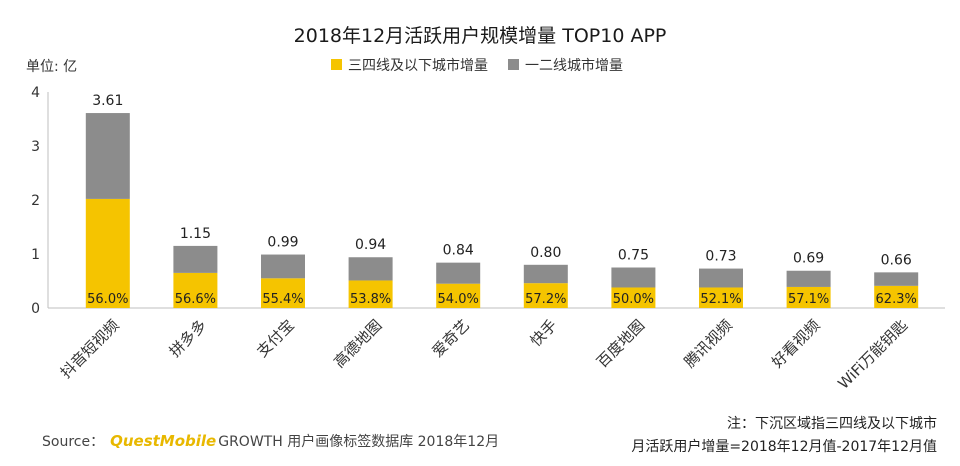 This screenshot has height=466, width=960. I want to click on bar-percent-label: 56.0%, so click(107, 299).